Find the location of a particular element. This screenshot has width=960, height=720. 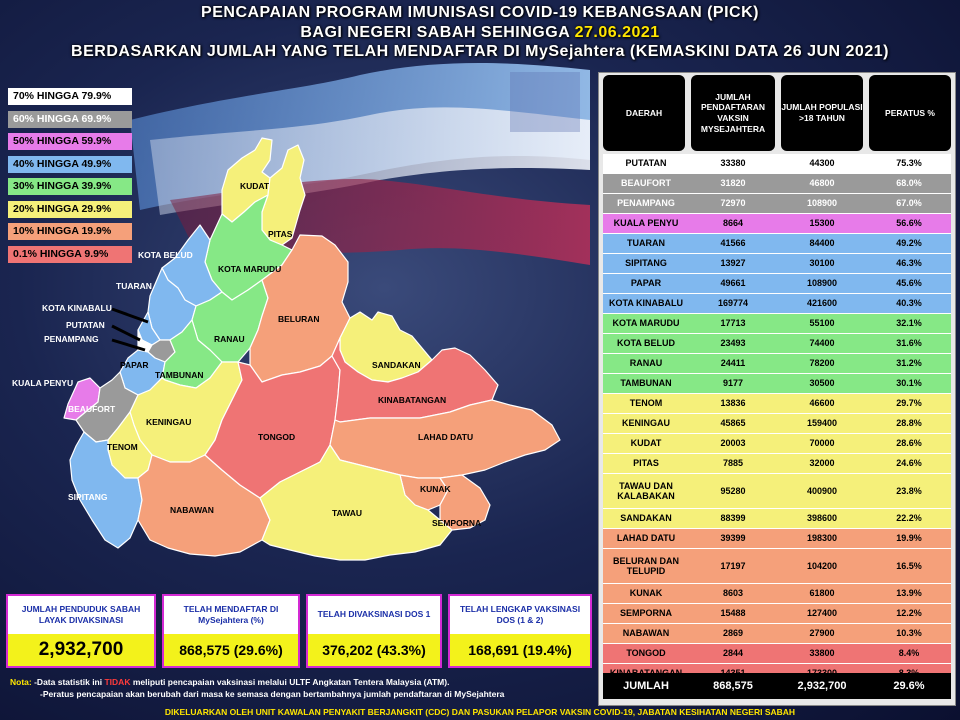

stat-value: 868,575 (29.6%) is located at coordinates (231, 651).